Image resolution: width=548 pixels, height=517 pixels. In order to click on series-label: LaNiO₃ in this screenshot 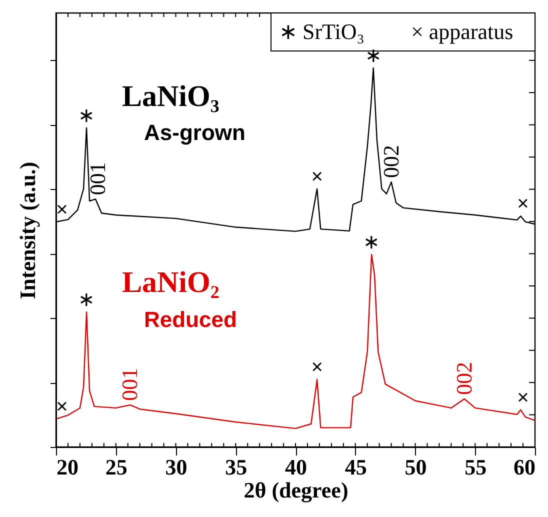, I will do `click(171, 96)`.